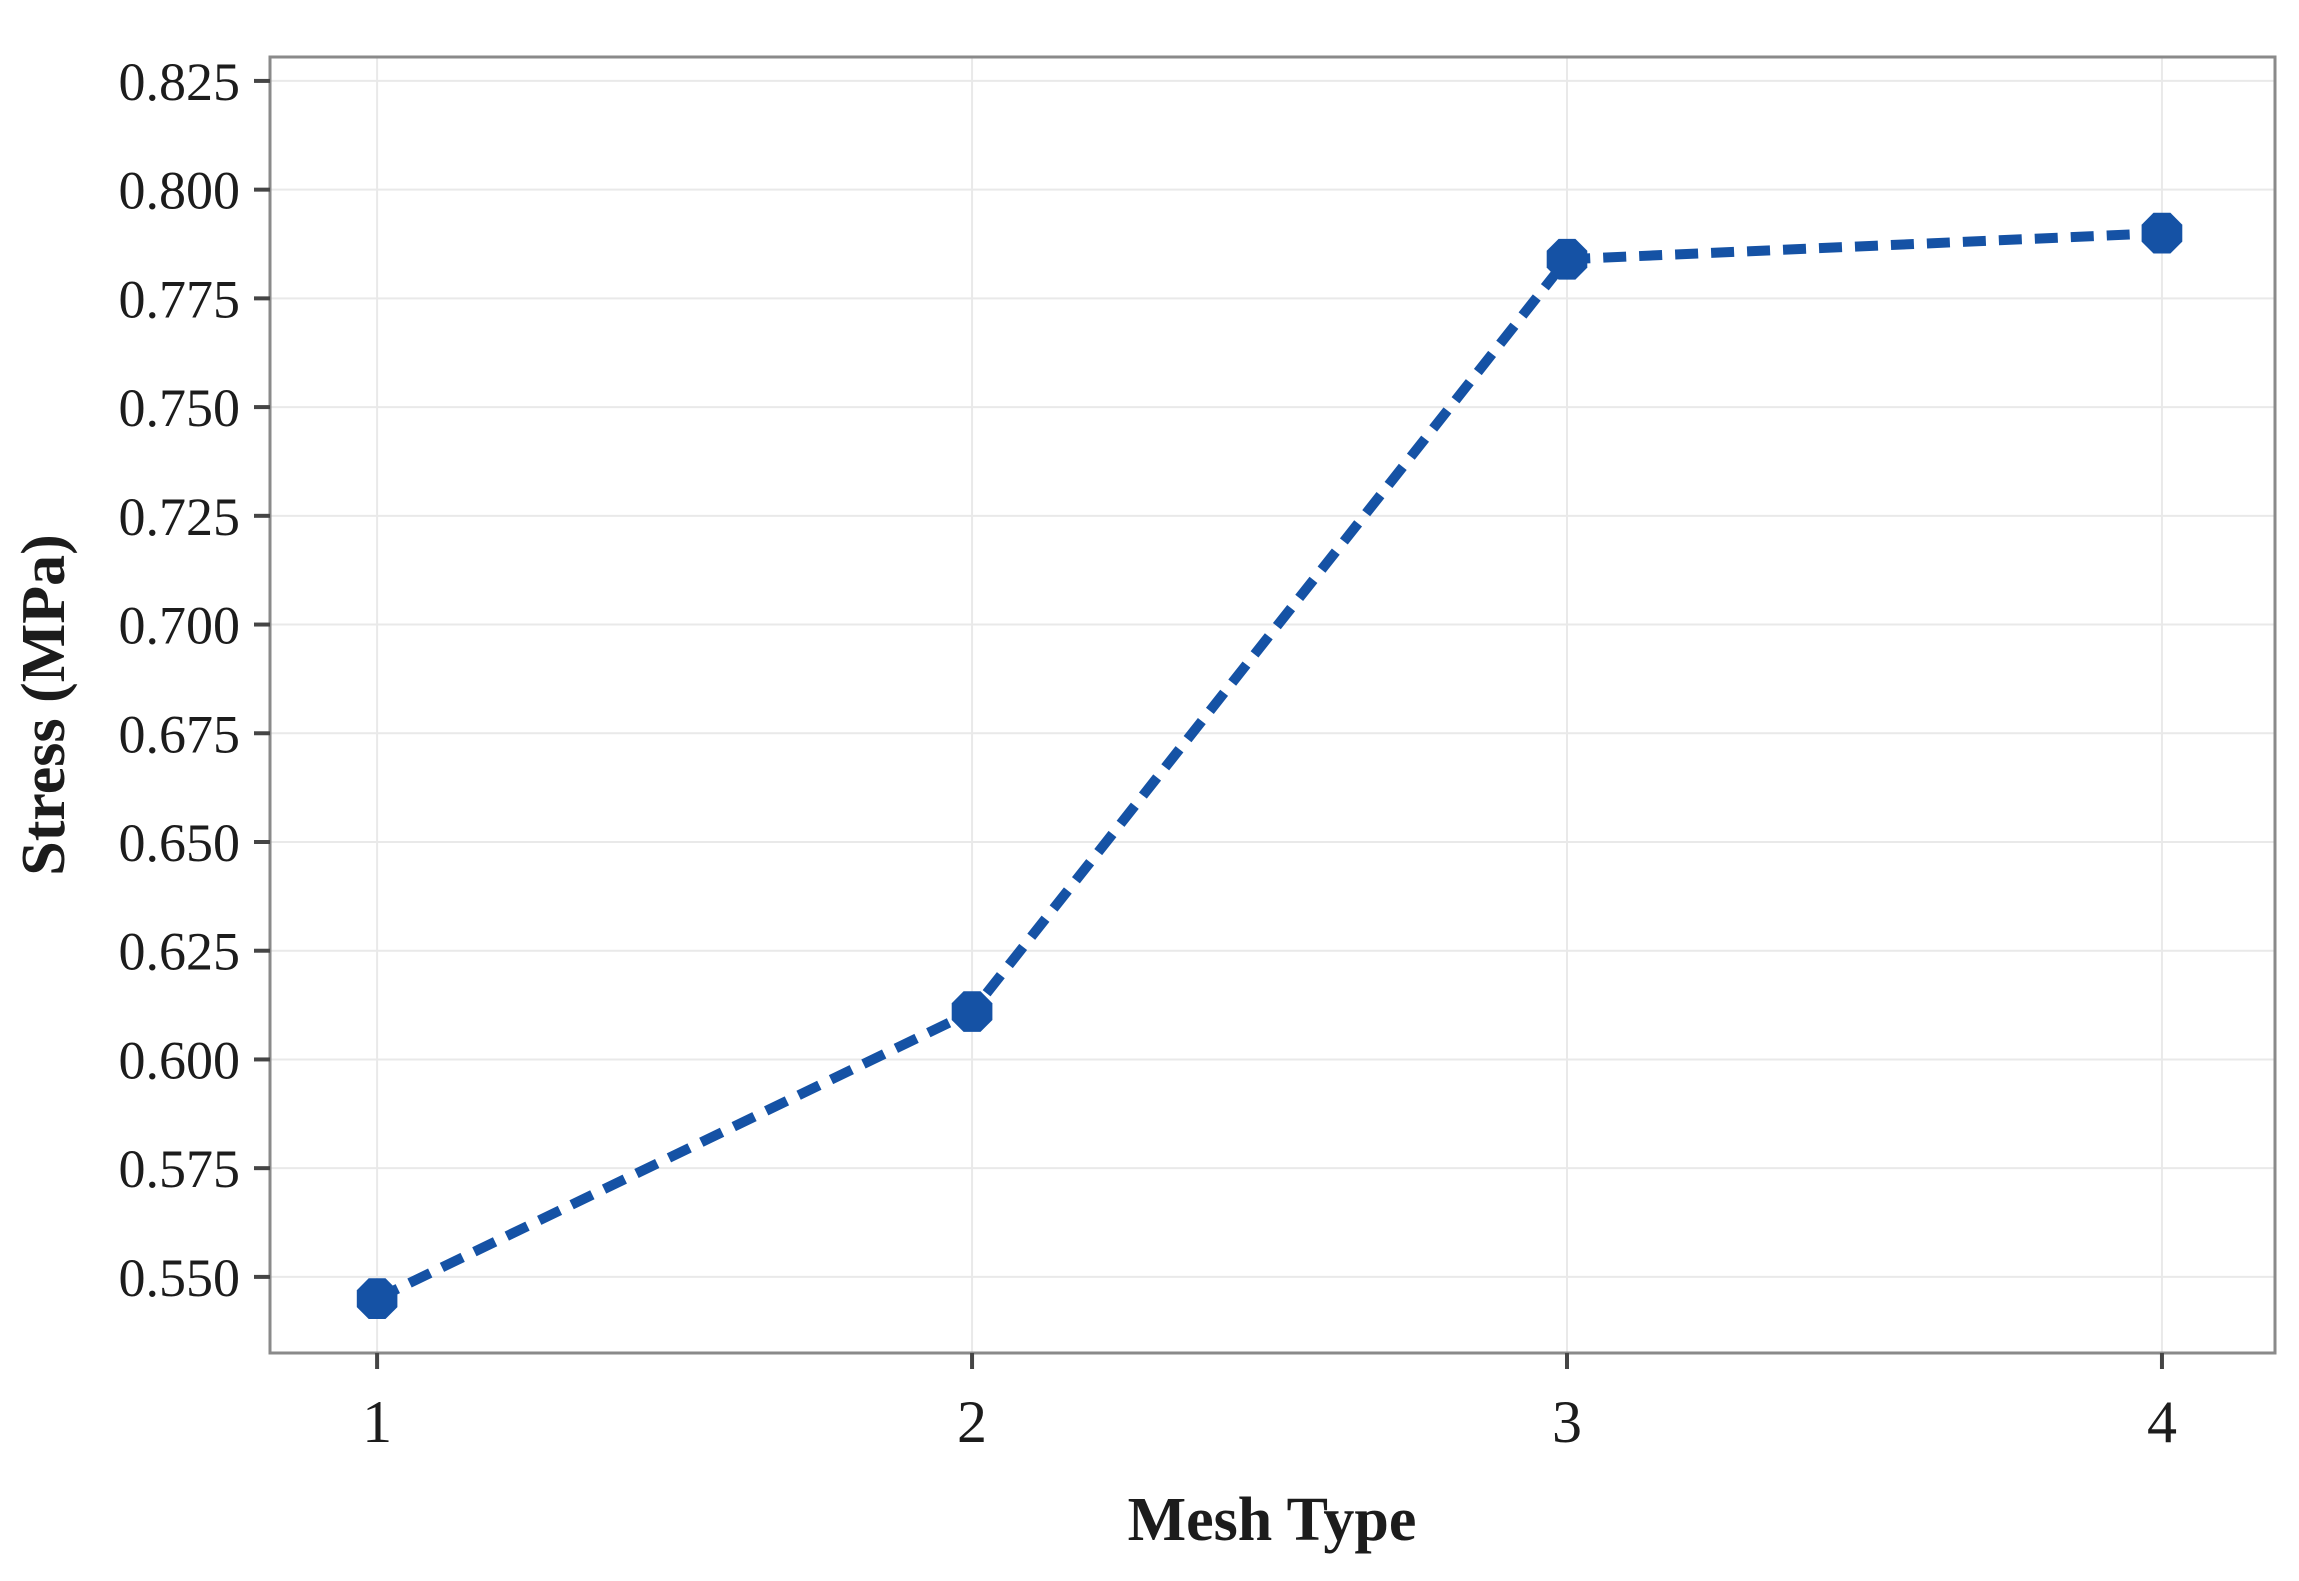  Describe the element at coordinates (180, 1060) in the screenshot. I see `y-tick-label: 0.600` at that location.